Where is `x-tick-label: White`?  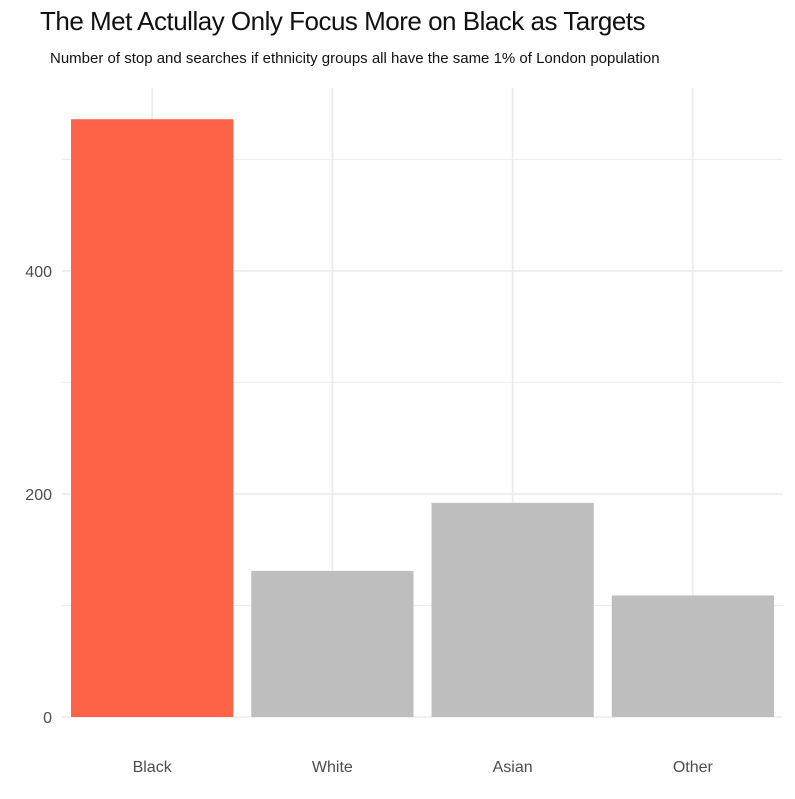 x-tick-label: White is located at coordinates (332, 767).